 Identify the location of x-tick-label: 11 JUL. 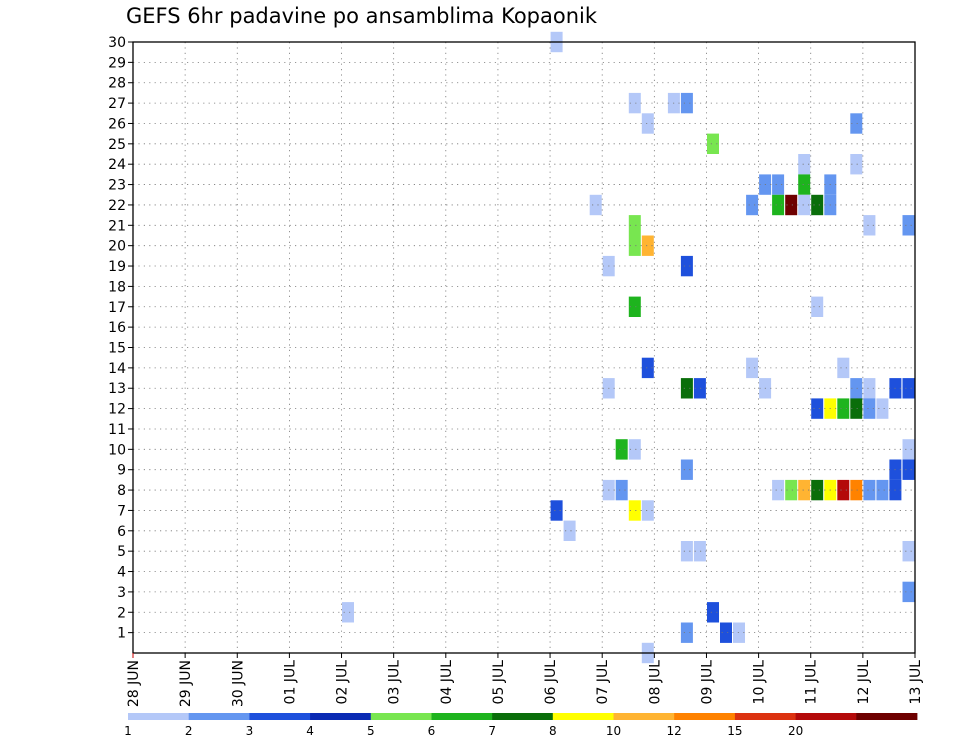
(812, 682).